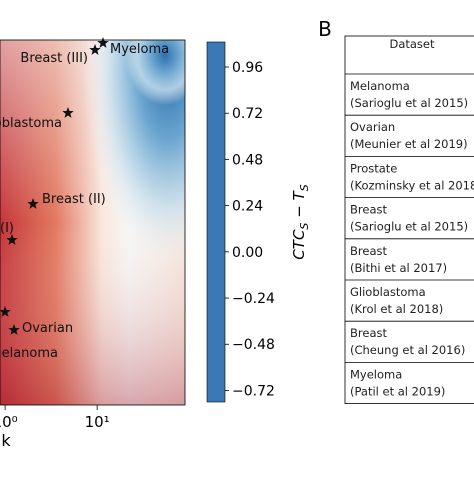 The image size is (474, 478). I want to click on colorbar-tick-label: −0.48, so click(253, 345).